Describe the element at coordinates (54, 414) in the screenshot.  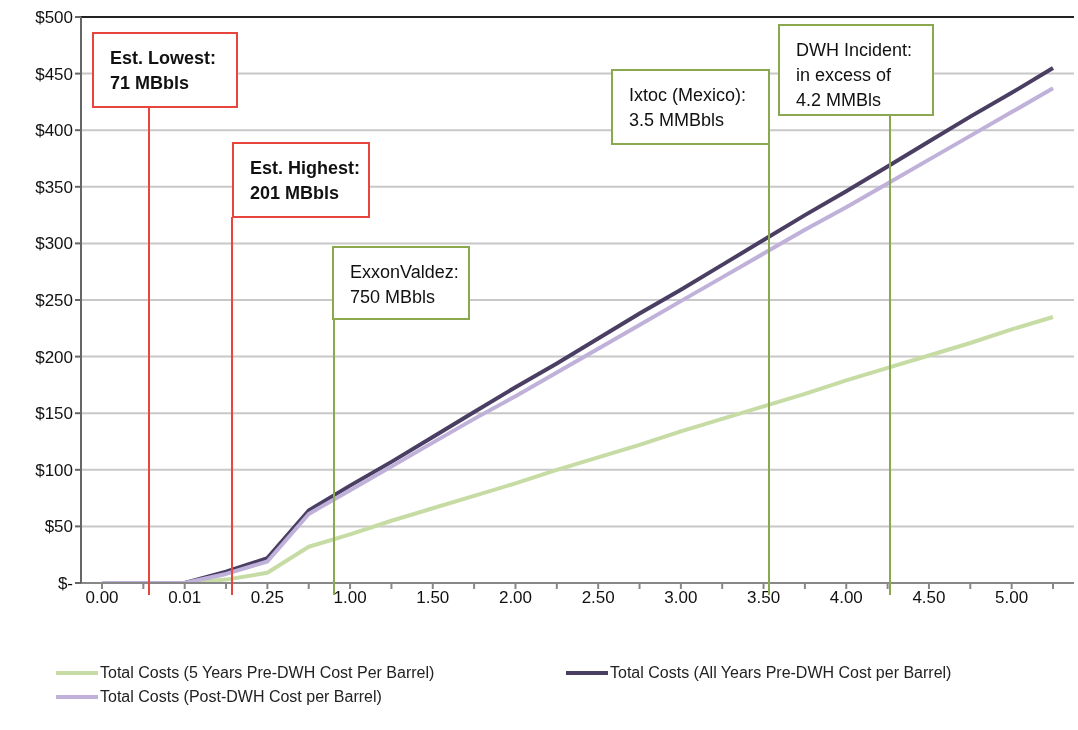
I see `y-tick-label: $150` at that location.